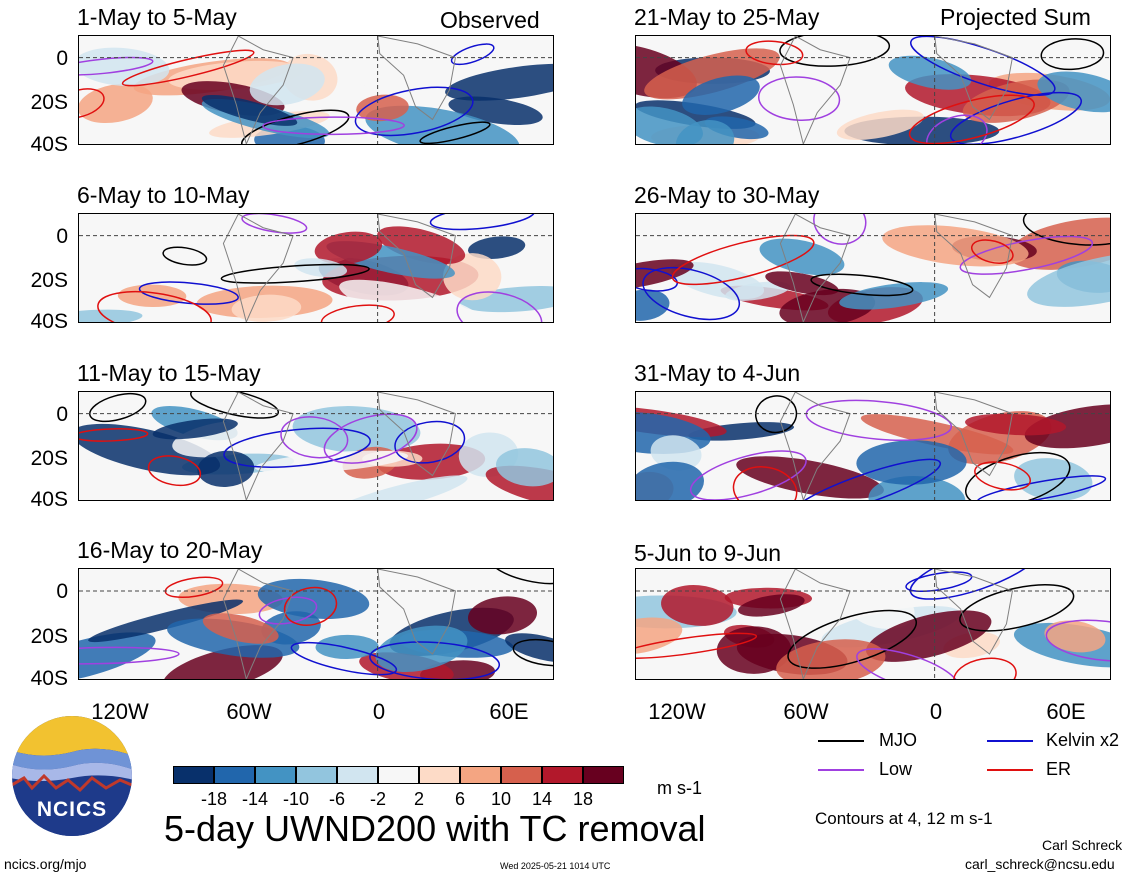 The width and height of the screenshot is (1135, 879). Describe the element at coordinates (1059, 769) in the screenshot. I see `er-legend-label: ER` at that location.